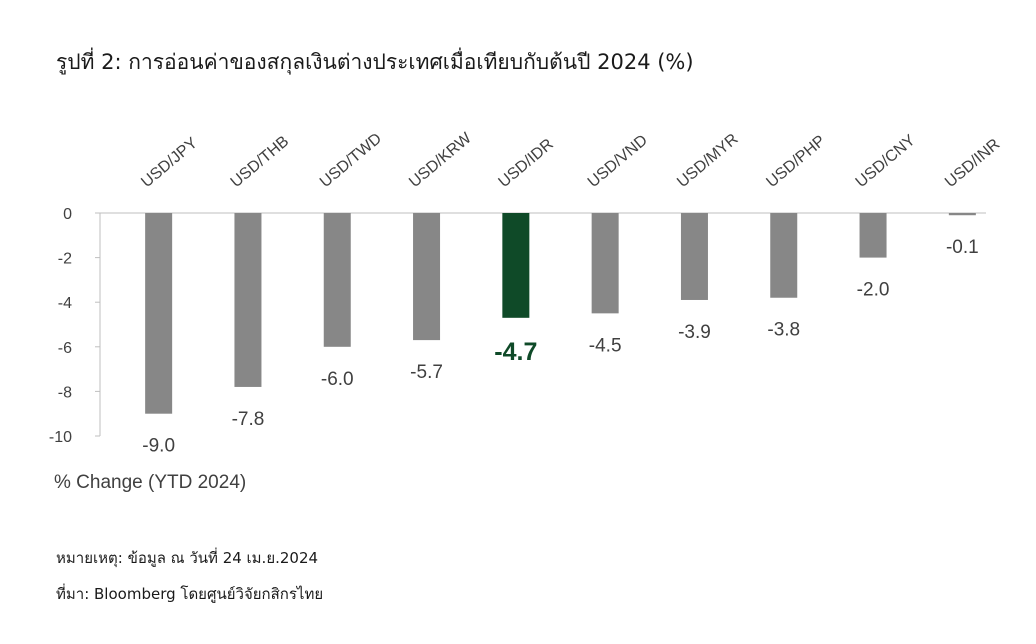 Image resolution: width=1036 pixels, height=644 pixels. What do you see at coordinates (60, 437) in the screenshot?
I see `y-tick-label: -10` at bounding box center [60, 437].